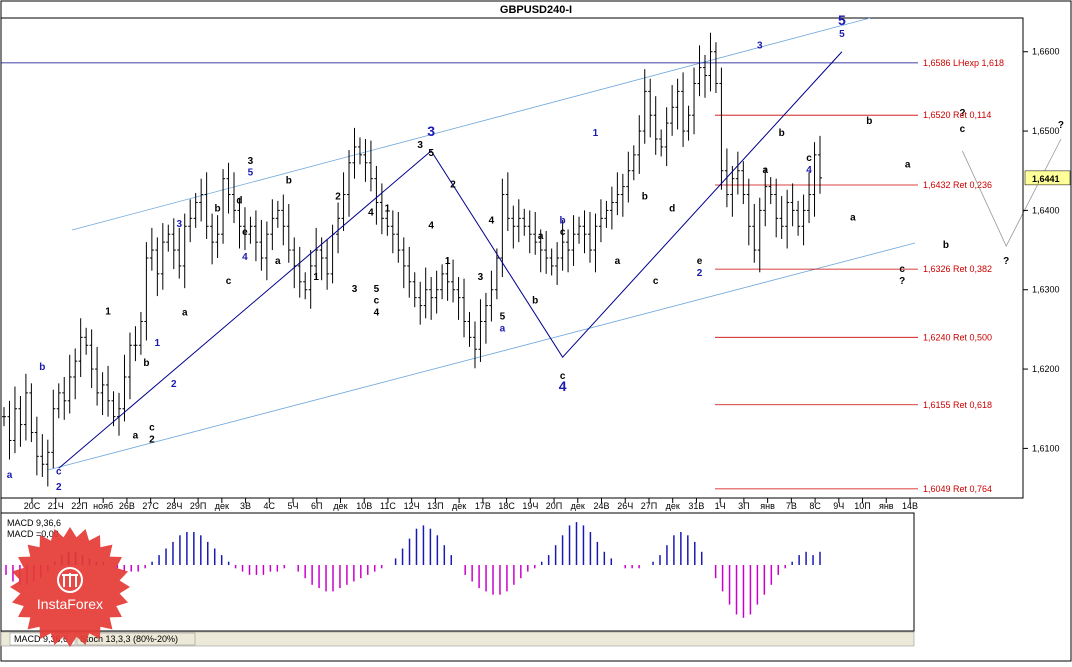  I want to click on time-tick-label-26: 27П, so click(649, 506).